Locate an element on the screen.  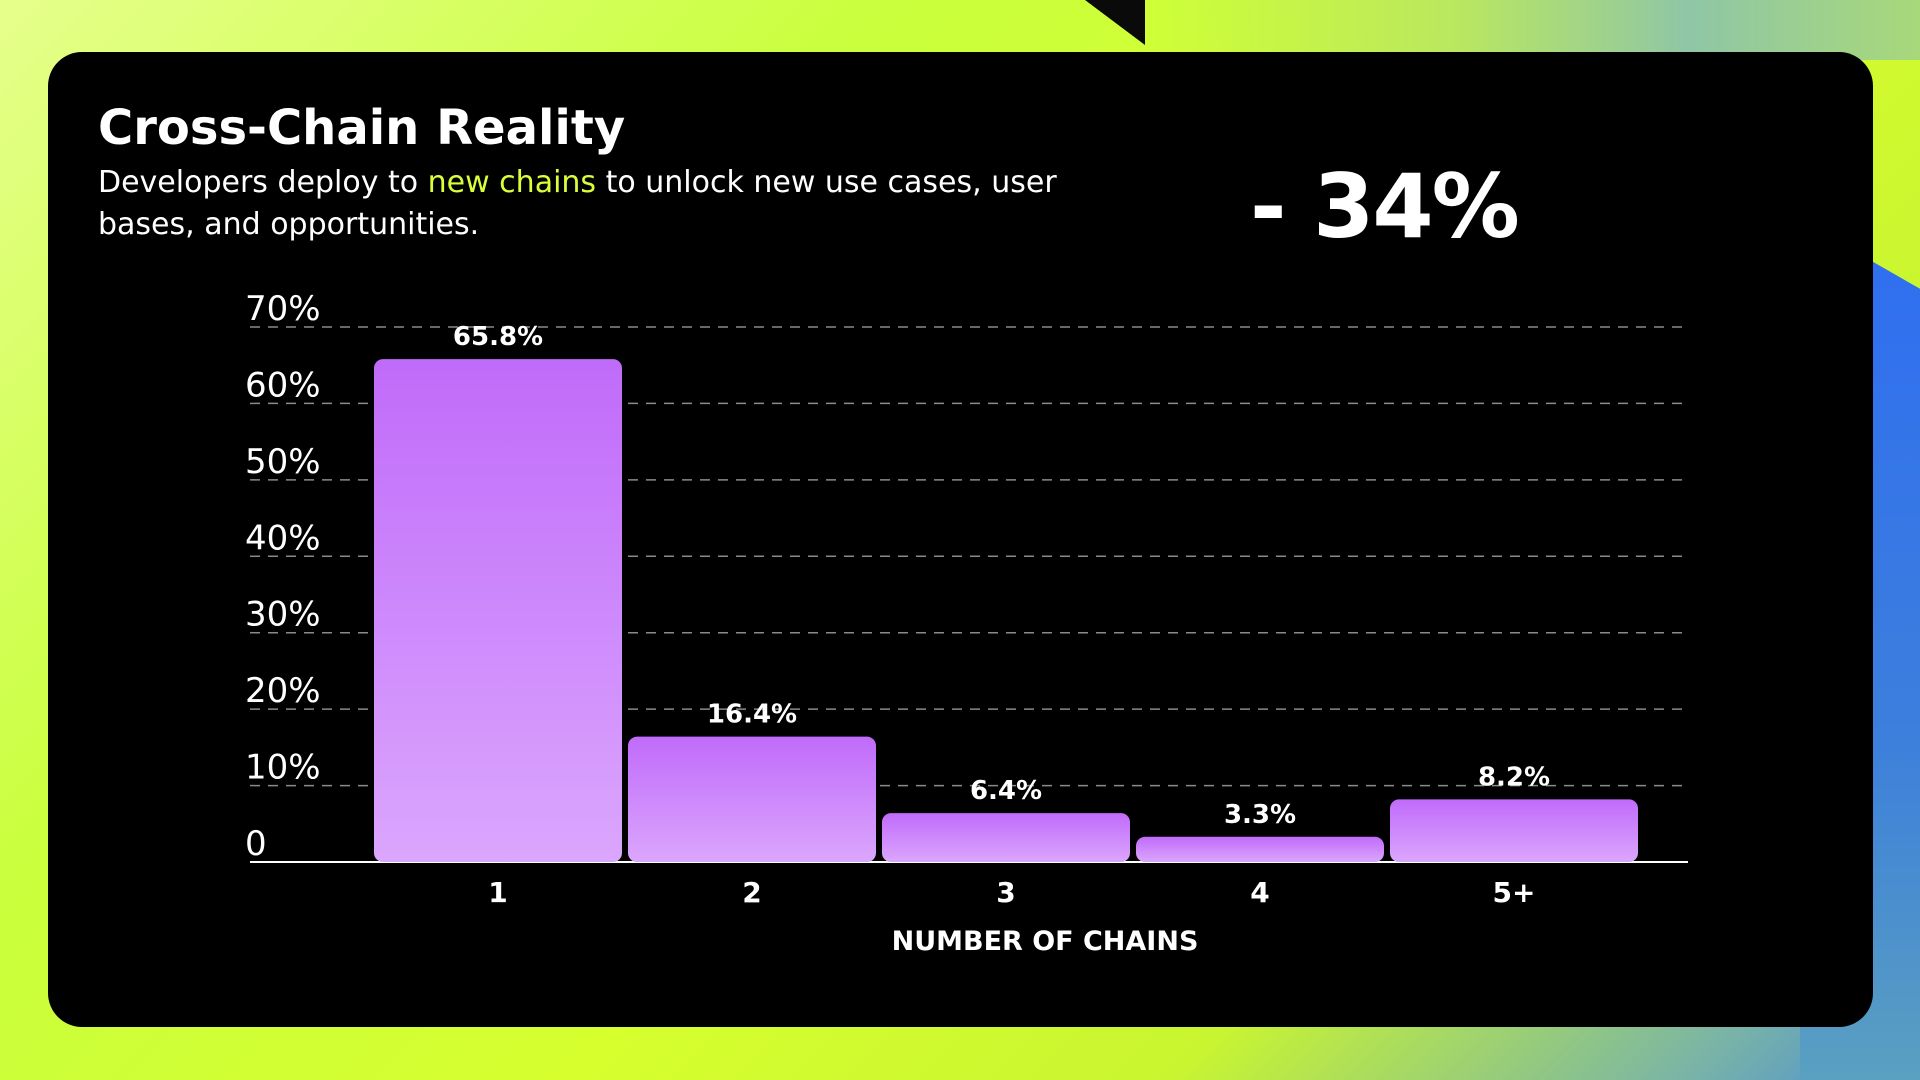
x-tick-label-2: 2 is located at coordinates (751, 892).